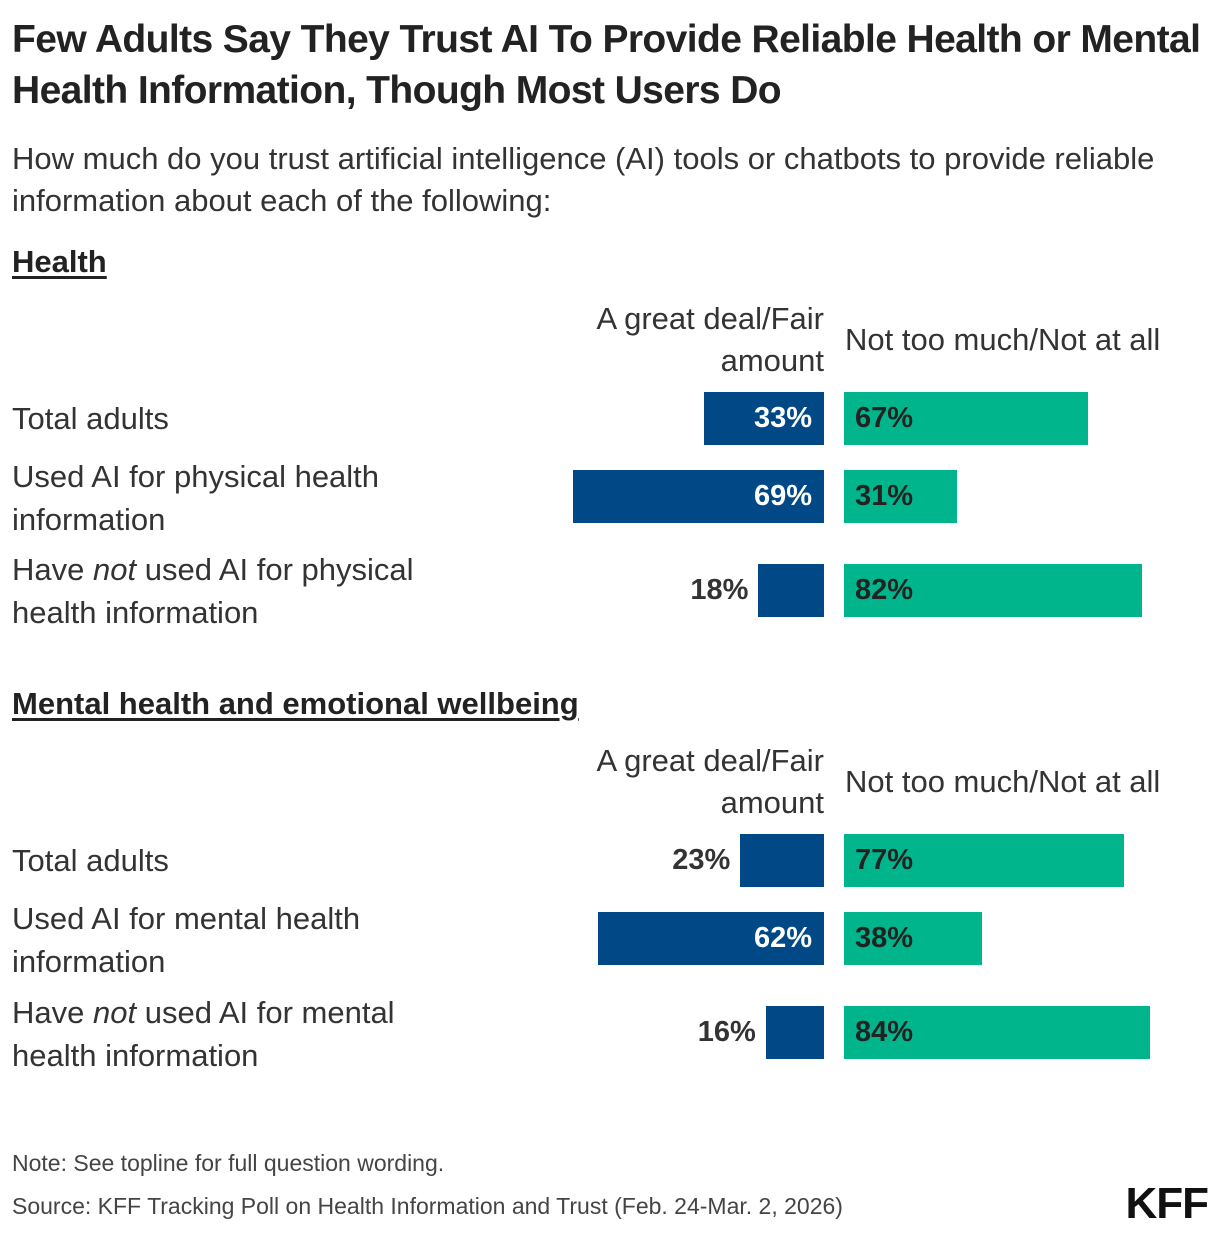 Image resolution: width=1220 pixels, height=1236 pixels. I want to click on data-label-distrust: 38%, so click(884, 938).